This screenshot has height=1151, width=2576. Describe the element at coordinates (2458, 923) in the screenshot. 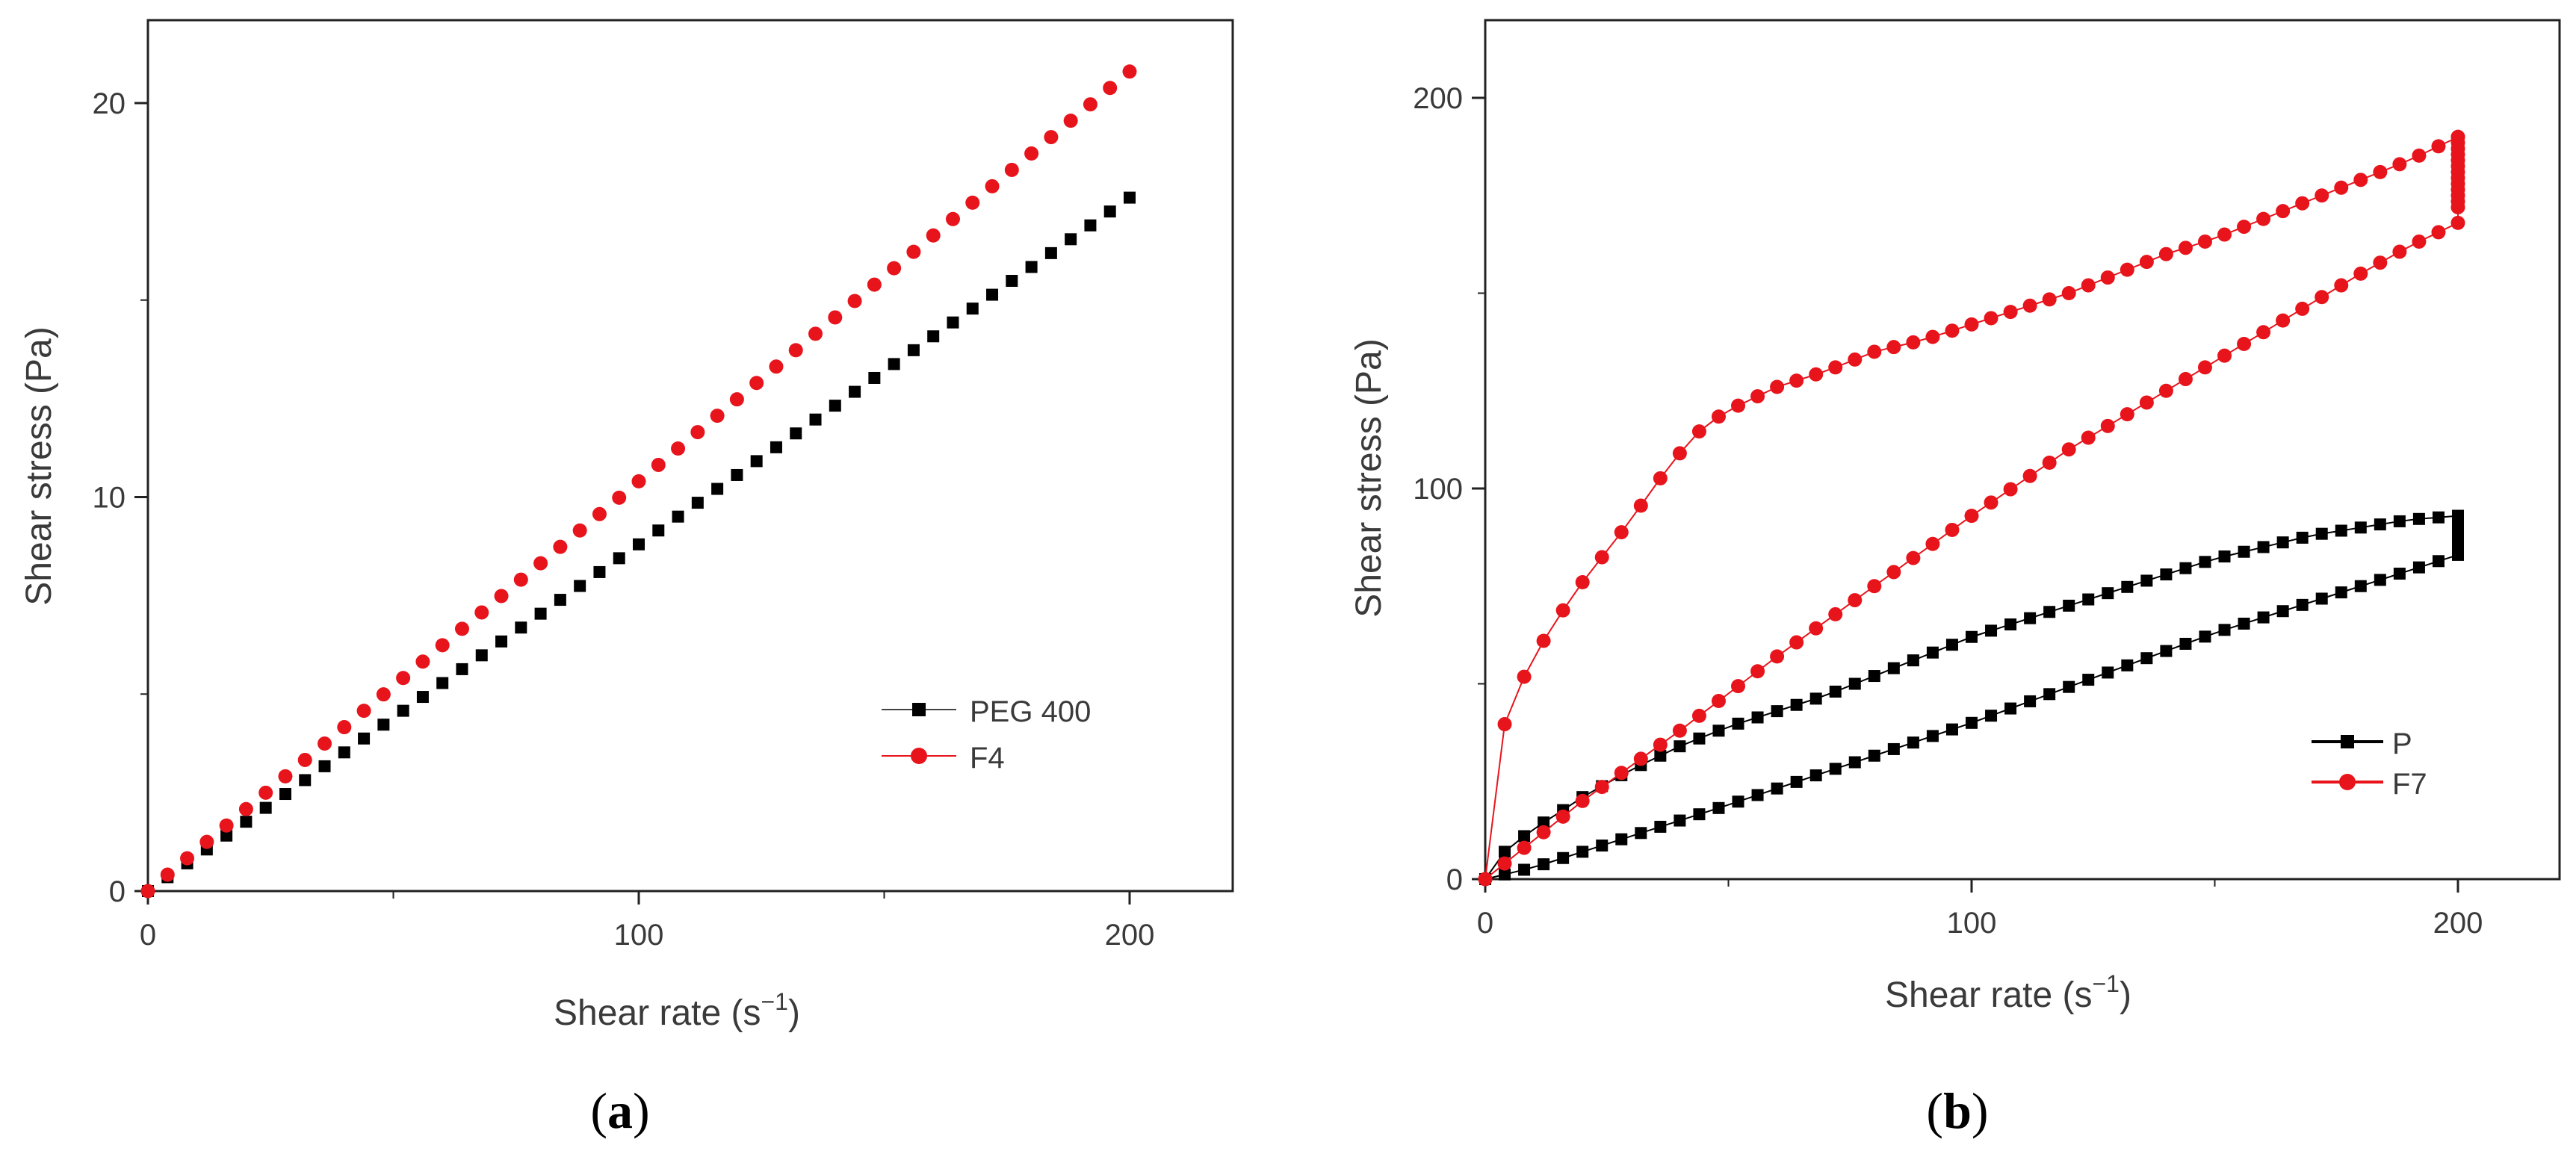

I see `x-tick-label-b-200: 200` at that location.